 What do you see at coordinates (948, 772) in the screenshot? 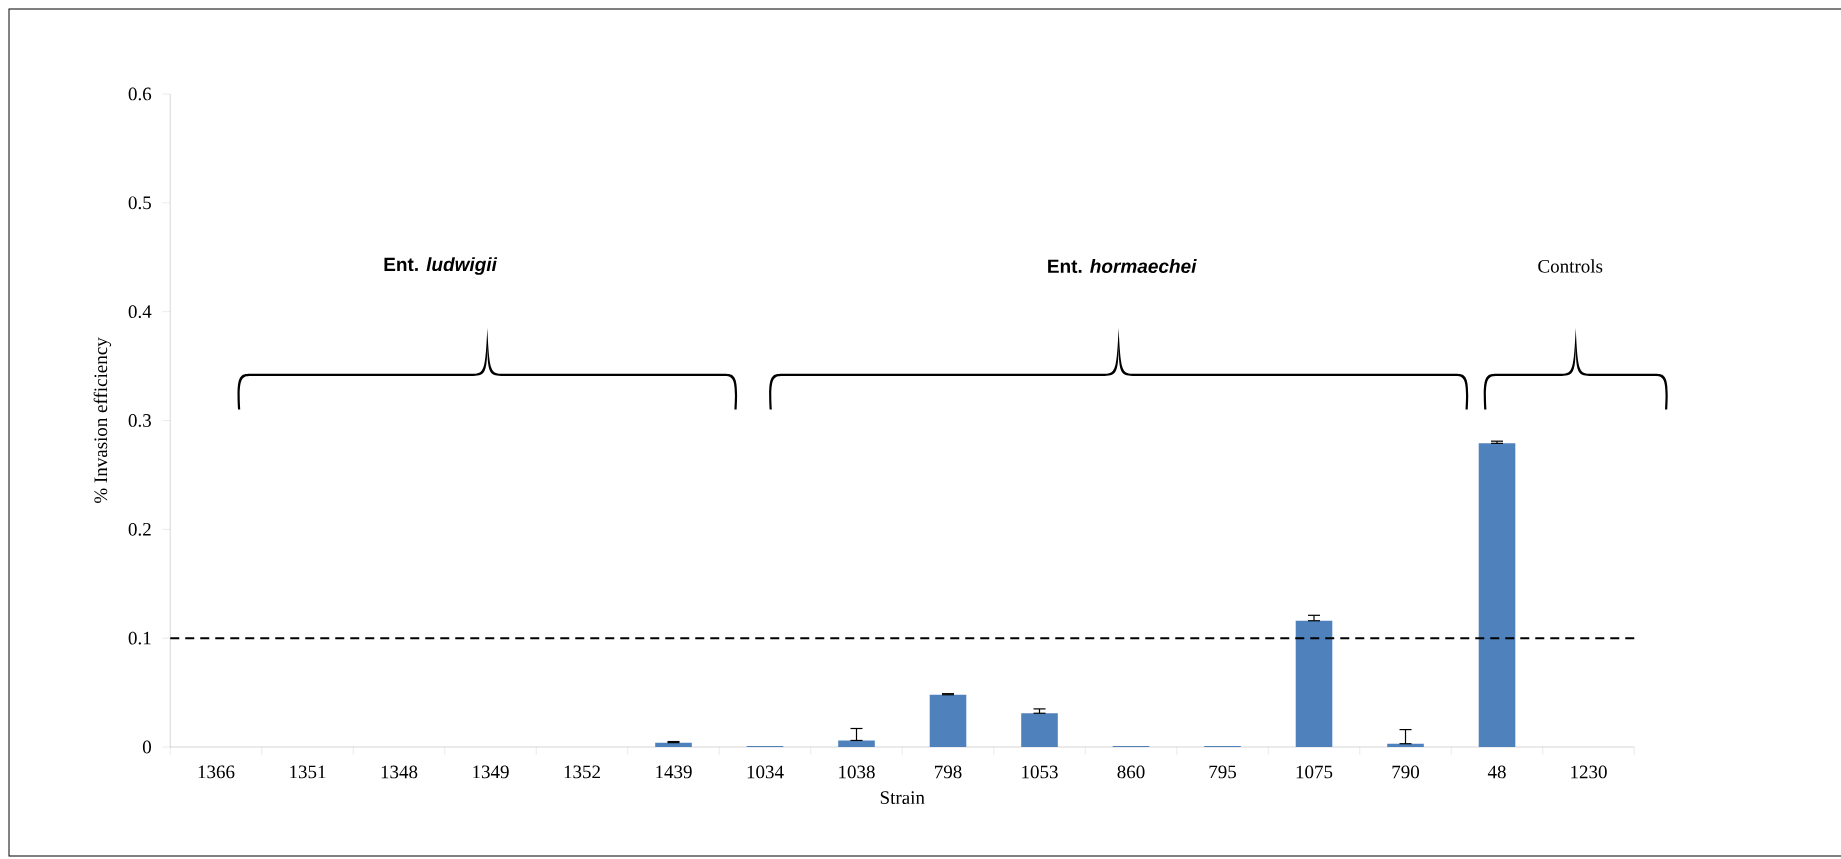
I see `x-tick-label: 798` at bounding box center [948, 772].